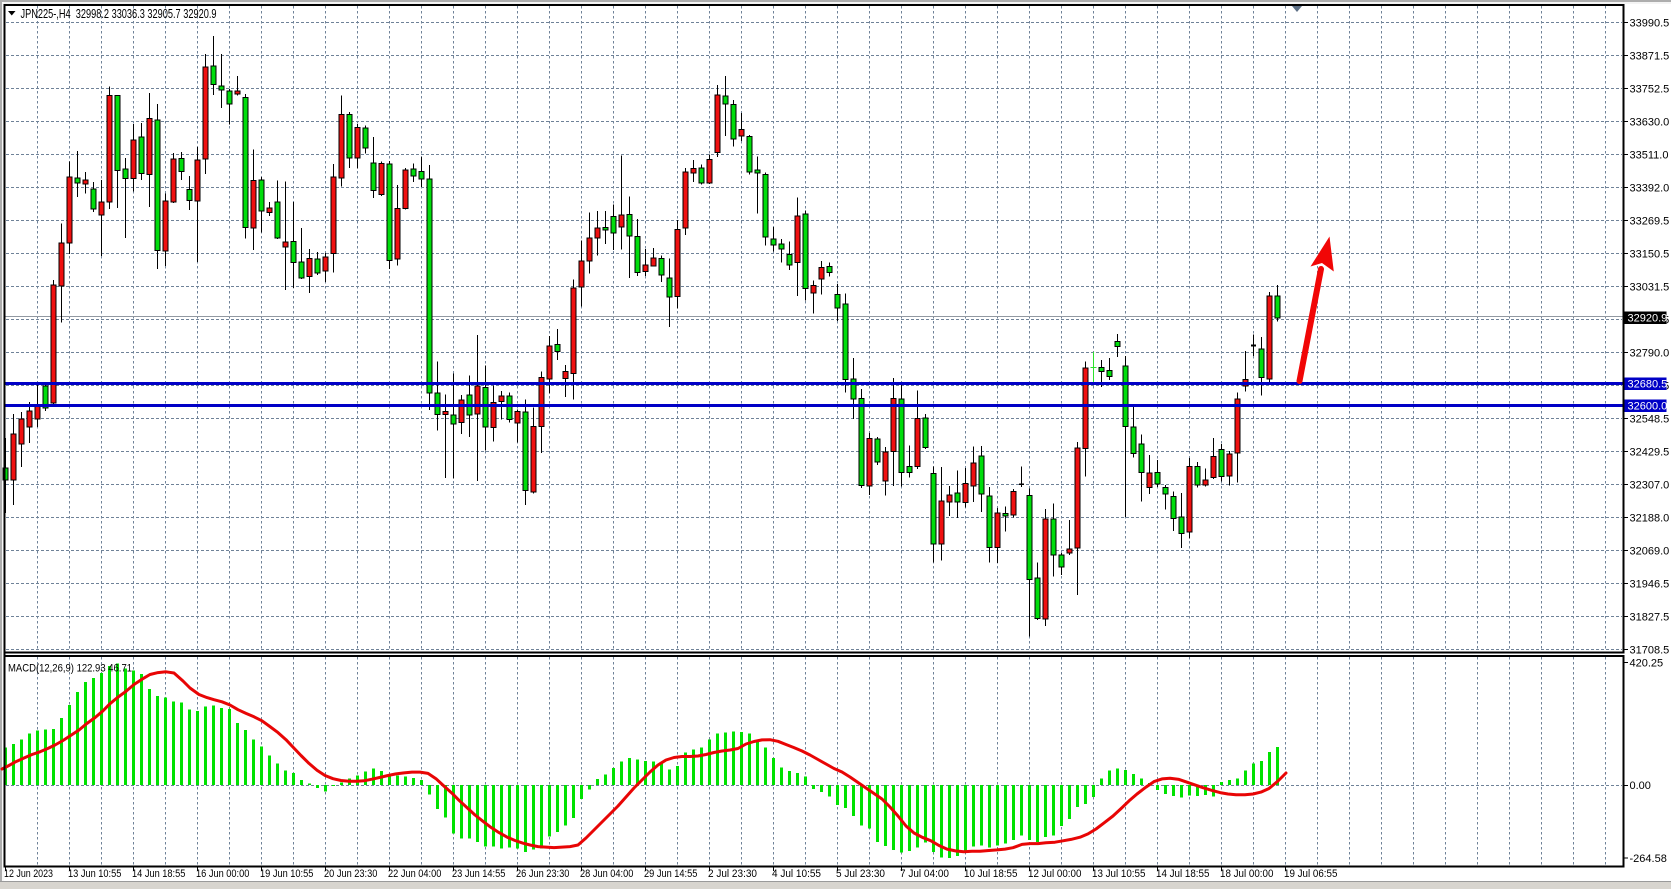 The height and width of the screenshot is (889, 1671). I want to click on svg-text: 31708.5, so click(1650, 651).